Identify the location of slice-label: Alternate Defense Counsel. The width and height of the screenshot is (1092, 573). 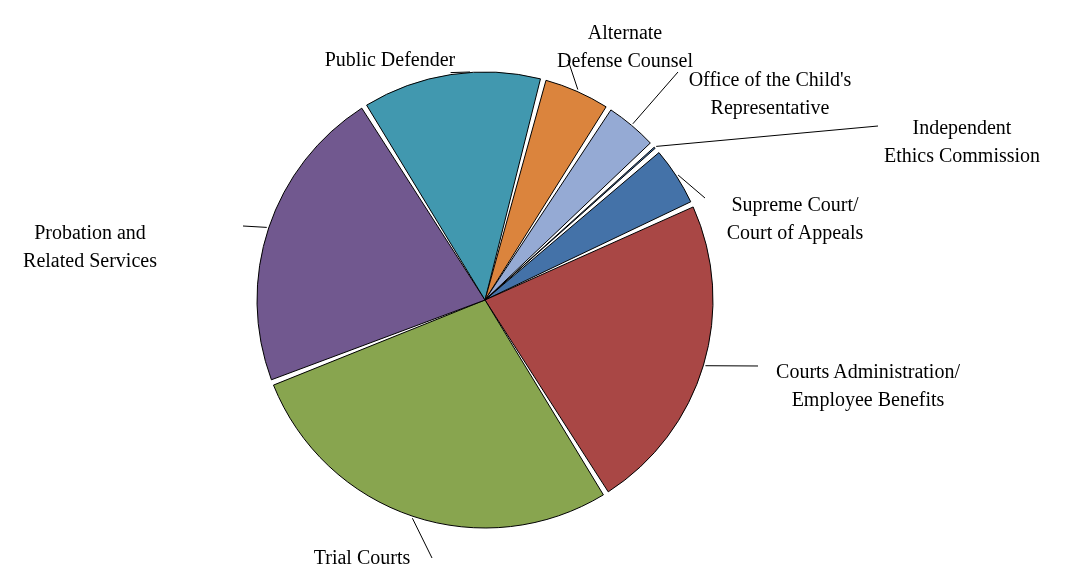
(625, 46).